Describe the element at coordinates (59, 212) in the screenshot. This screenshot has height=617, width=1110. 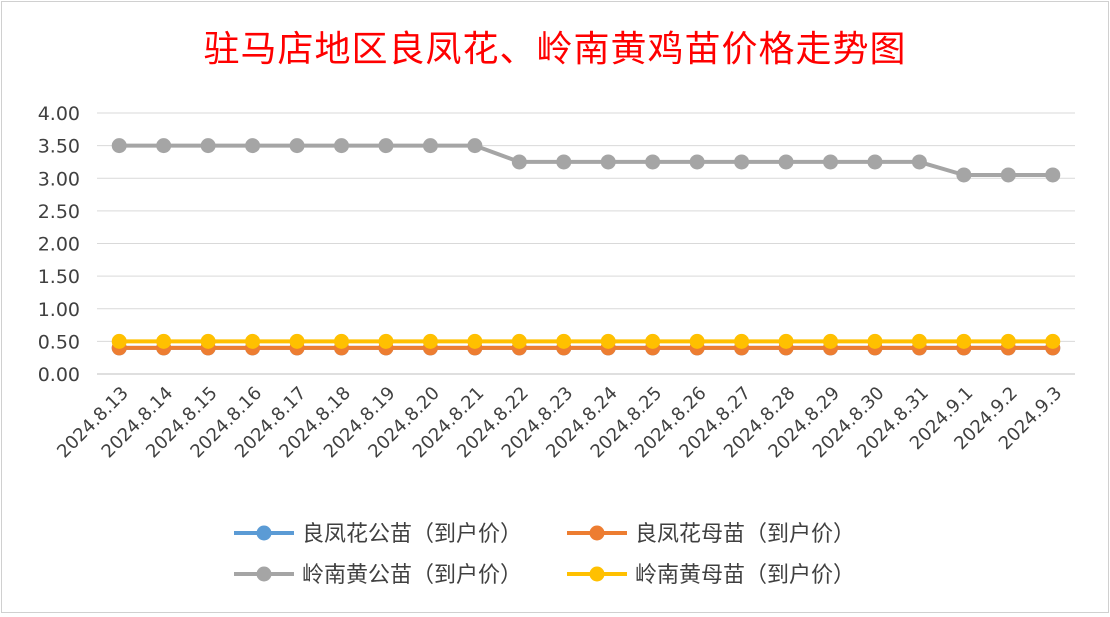
I see `y-tick-label: 2.50` at that location.